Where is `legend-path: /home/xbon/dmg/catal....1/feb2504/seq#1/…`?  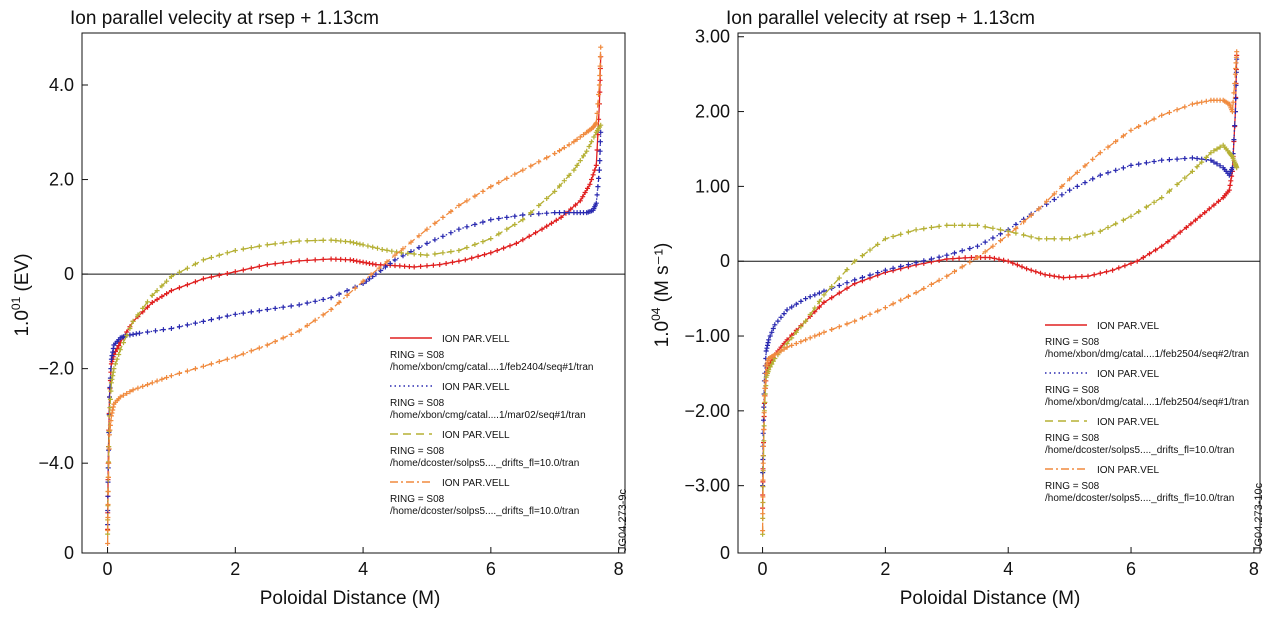 legend-path: /home/xbon/dmg/catal....1/feb2504/seq#1/… is located at coordinates (1147, 402).